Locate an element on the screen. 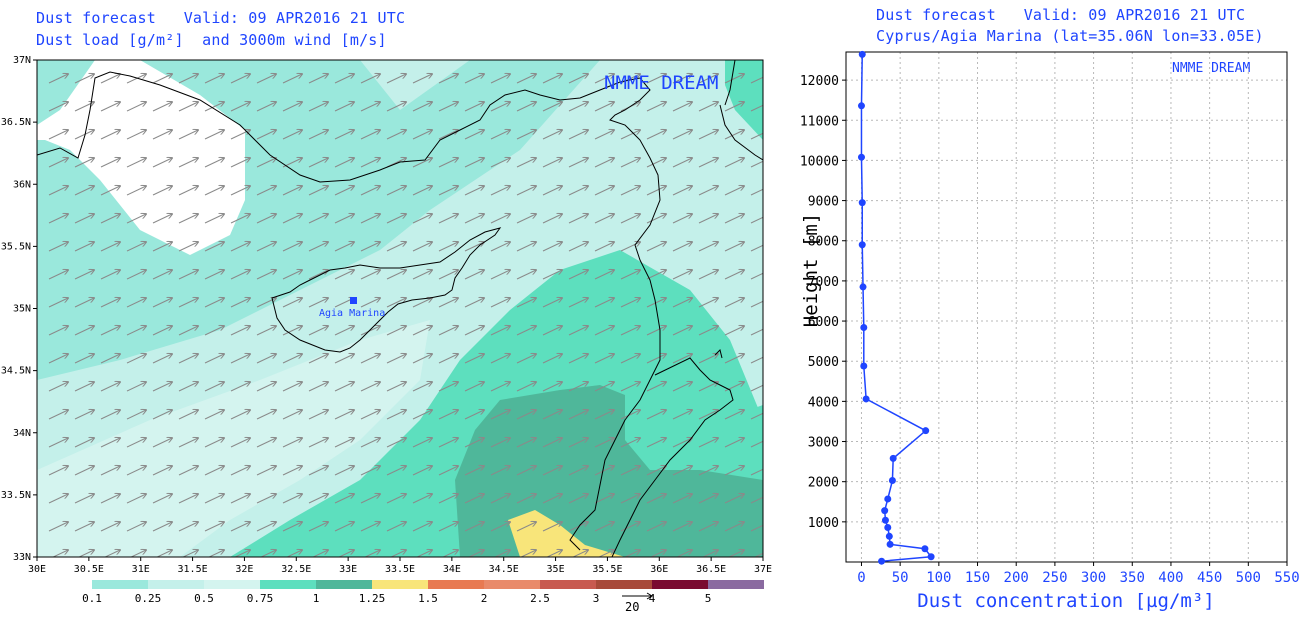 The height and width of the screenshot is (618, 1300). map-watermark: NMME DREAM is located at coordinates (661, 83).